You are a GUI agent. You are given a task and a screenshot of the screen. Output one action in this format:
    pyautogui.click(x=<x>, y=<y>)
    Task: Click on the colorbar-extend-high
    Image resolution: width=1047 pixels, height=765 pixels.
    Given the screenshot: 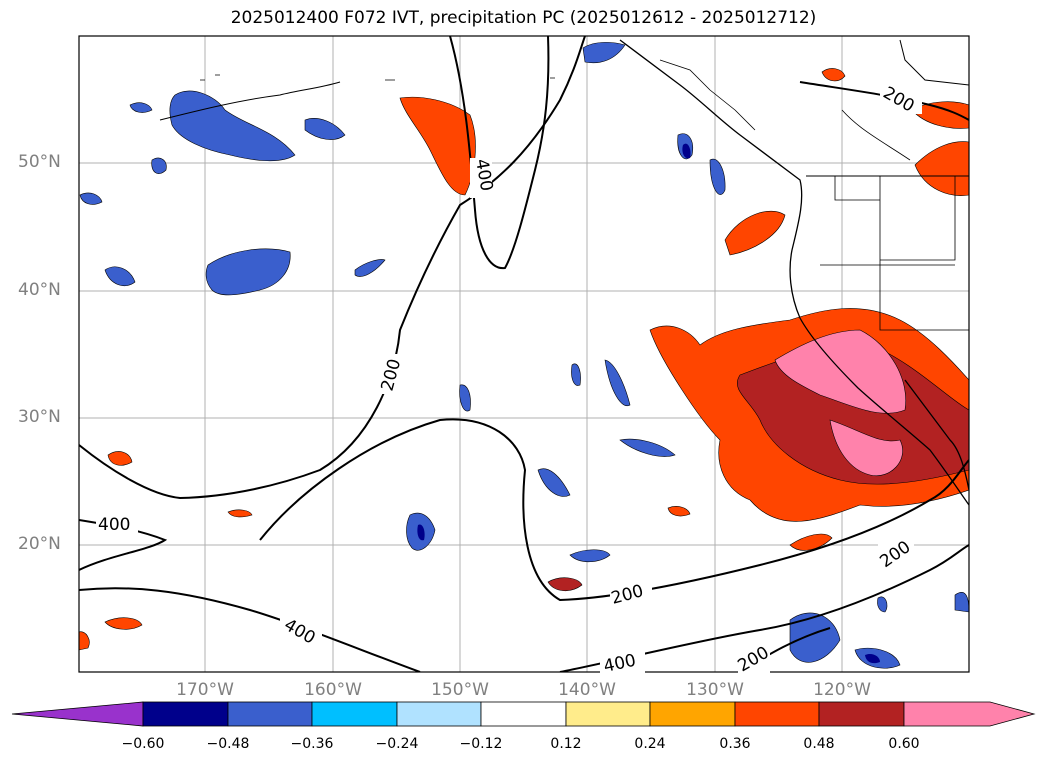 What is the action you would take?
    pyautogui.click(x=969, y=714)
    